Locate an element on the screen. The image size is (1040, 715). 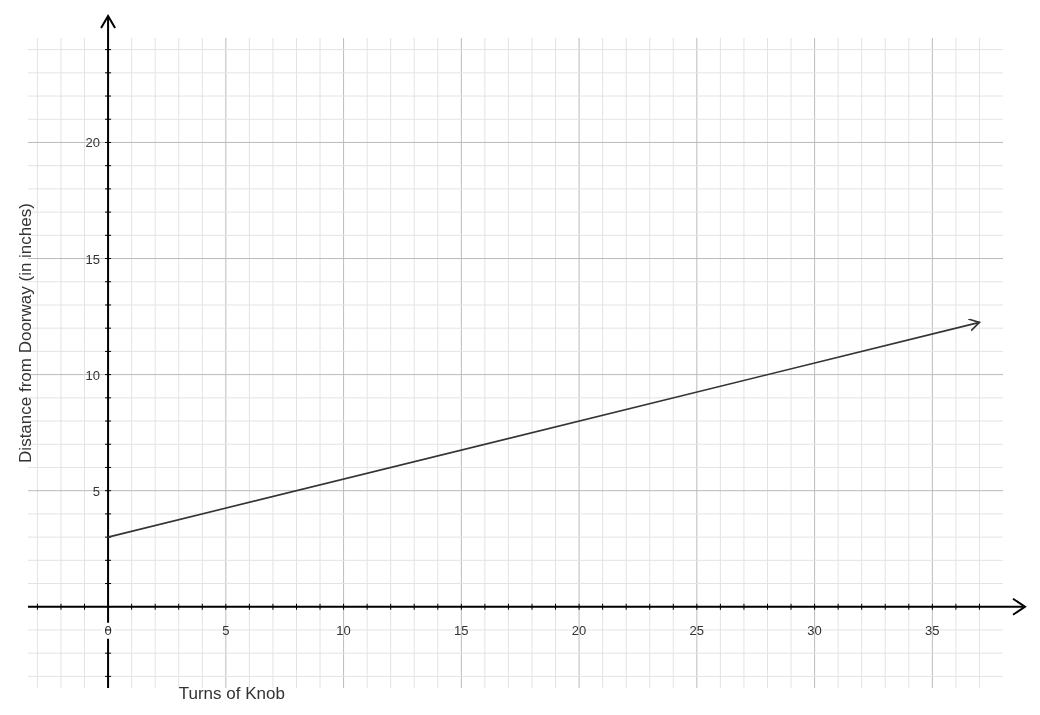
y-tick-label: 5 is located at coordinates (96, 491).